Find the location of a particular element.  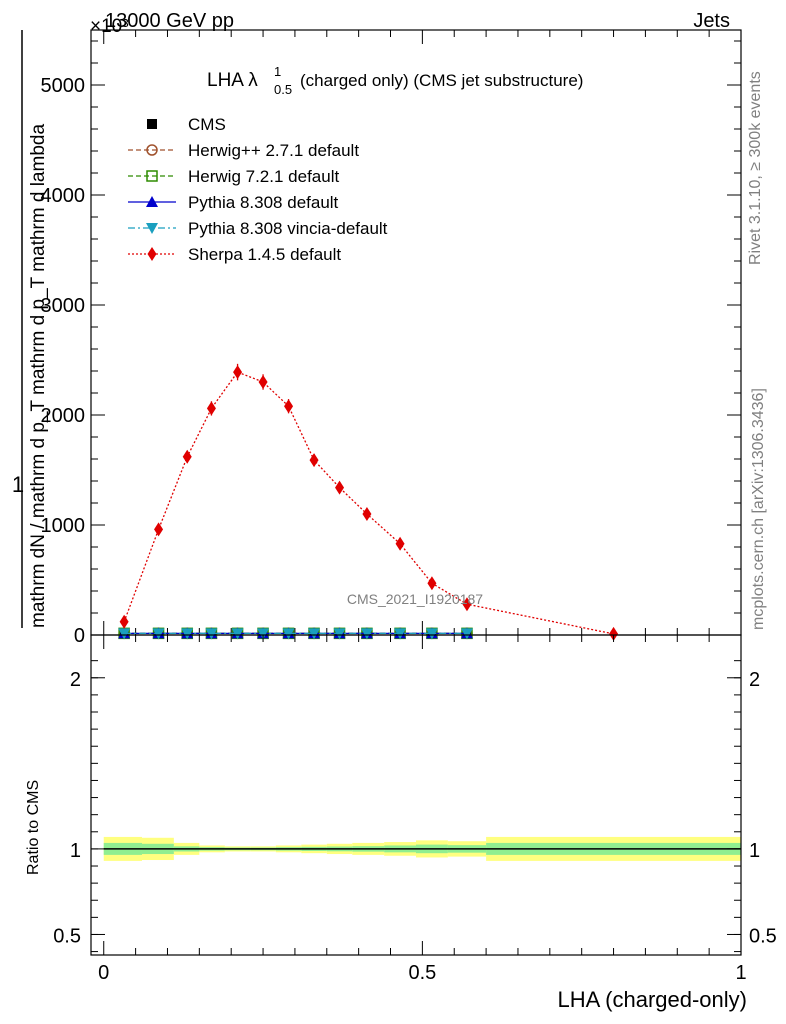

title-superscript: 1 is located at coordinates (277, 71).